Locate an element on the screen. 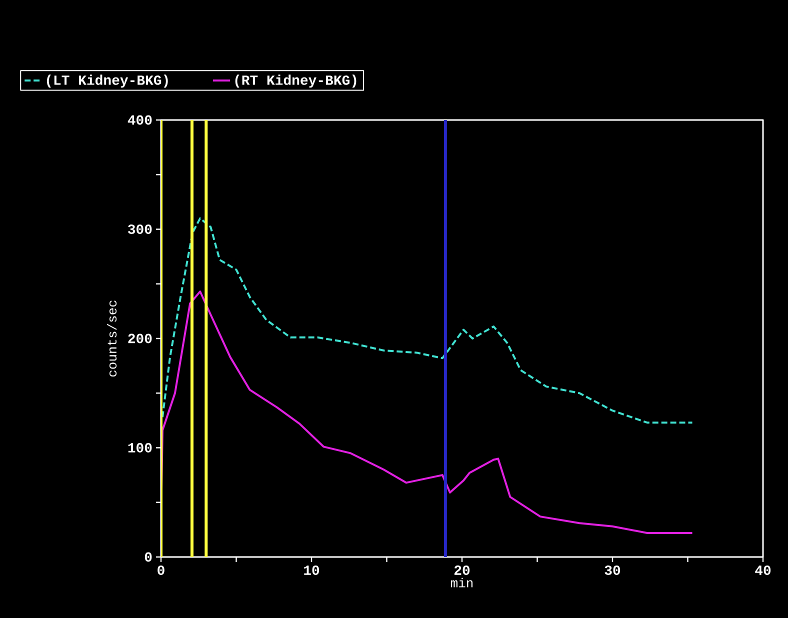  y-tick-label: 200 is located at coordinates (140, 339).